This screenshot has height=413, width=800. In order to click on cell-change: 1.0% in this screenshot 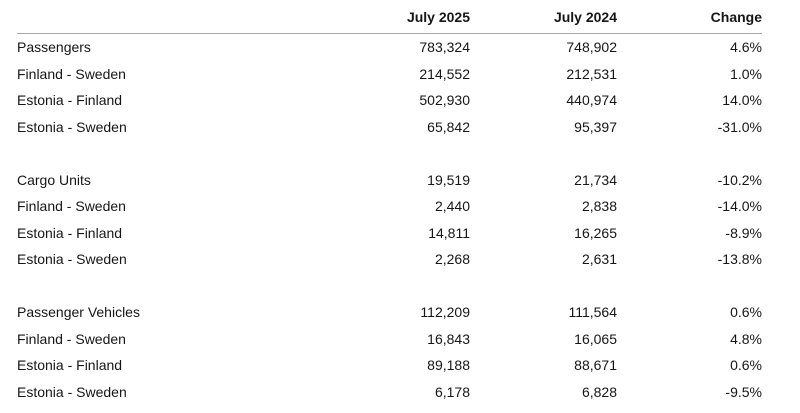, I will do `click(746, 73)`.